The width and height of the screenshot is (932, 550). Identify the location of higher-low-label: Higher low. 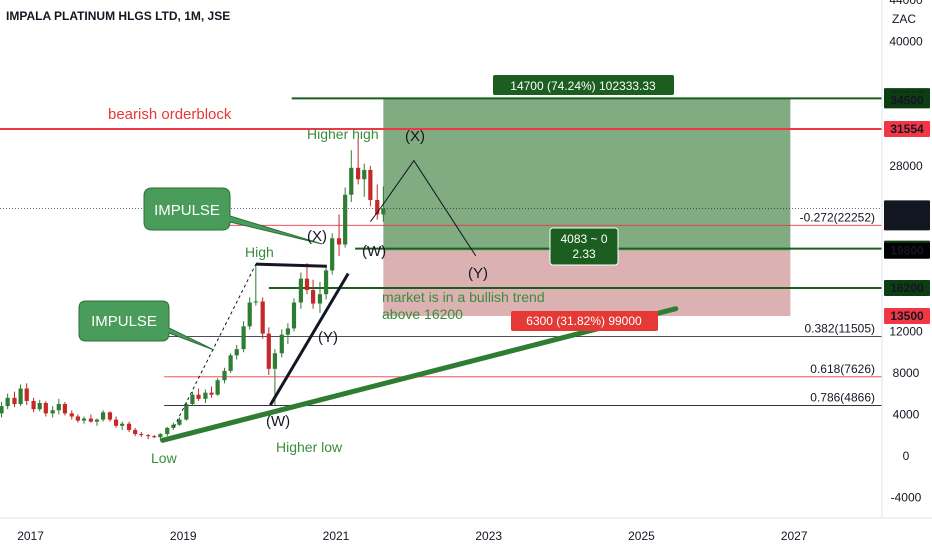
(309, 447).